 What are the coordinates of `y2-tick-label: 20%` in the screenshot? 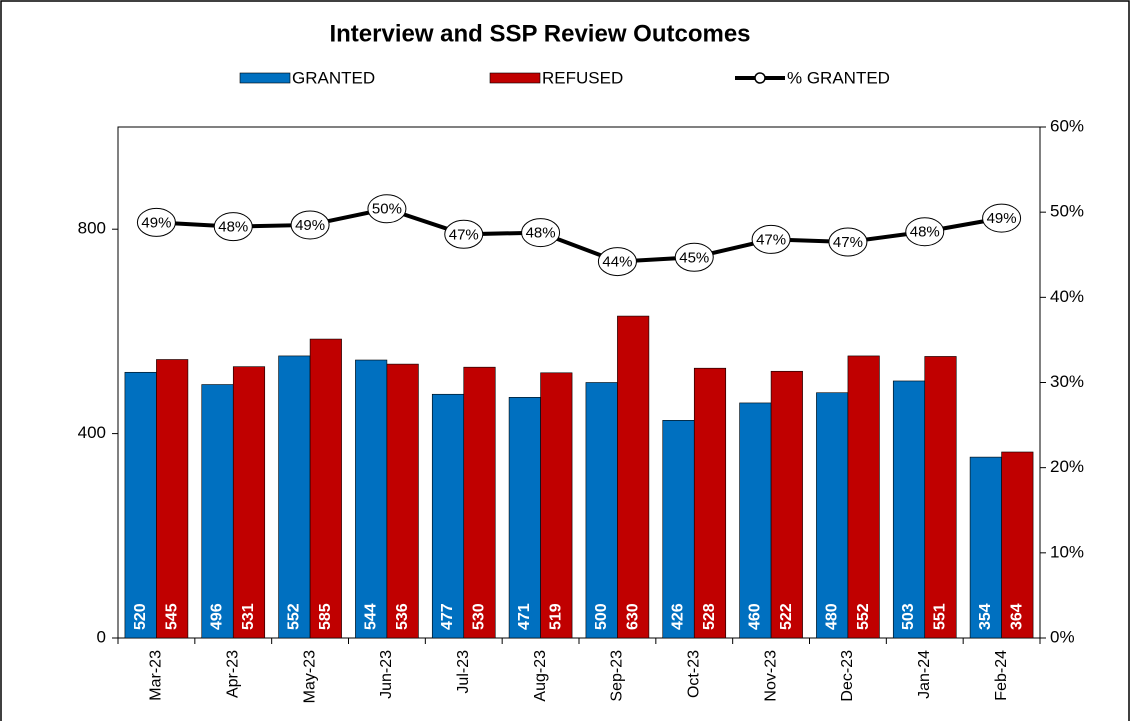 It's located at (1067, 466).